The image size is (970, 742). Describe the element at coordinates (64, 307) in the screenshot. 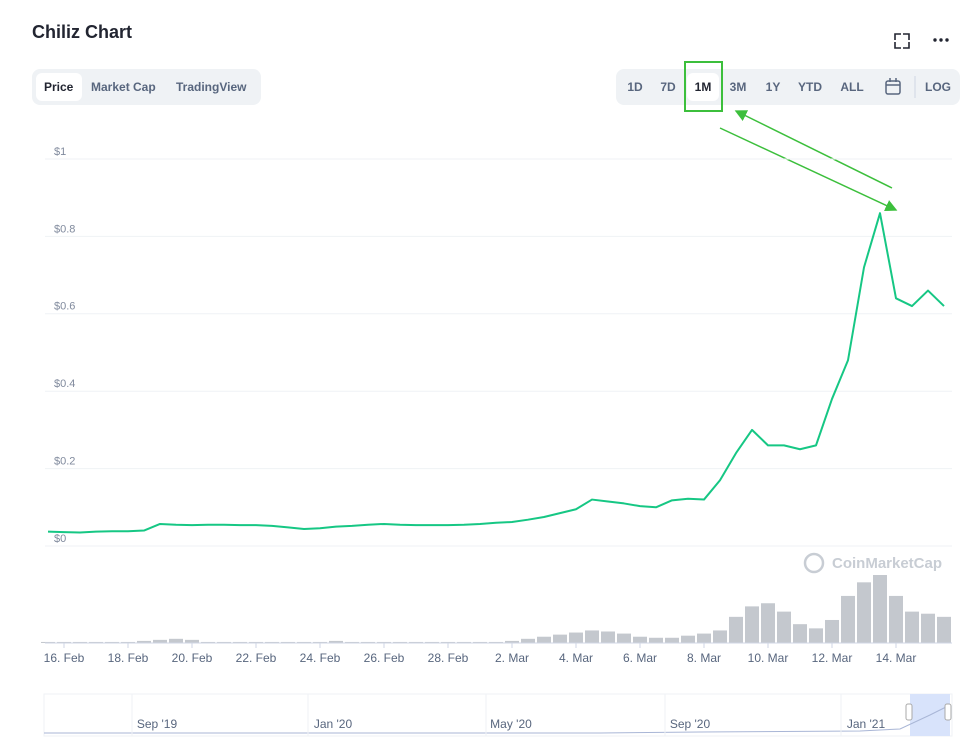

I see `y-tick-label: $0.6` at that location.